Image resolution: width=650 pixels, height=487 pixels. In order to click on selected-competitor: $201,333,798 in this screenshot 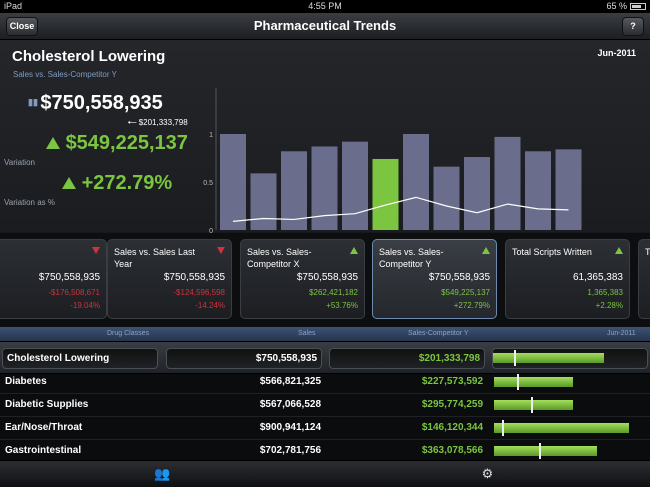, I will do `click(407, 358)`.